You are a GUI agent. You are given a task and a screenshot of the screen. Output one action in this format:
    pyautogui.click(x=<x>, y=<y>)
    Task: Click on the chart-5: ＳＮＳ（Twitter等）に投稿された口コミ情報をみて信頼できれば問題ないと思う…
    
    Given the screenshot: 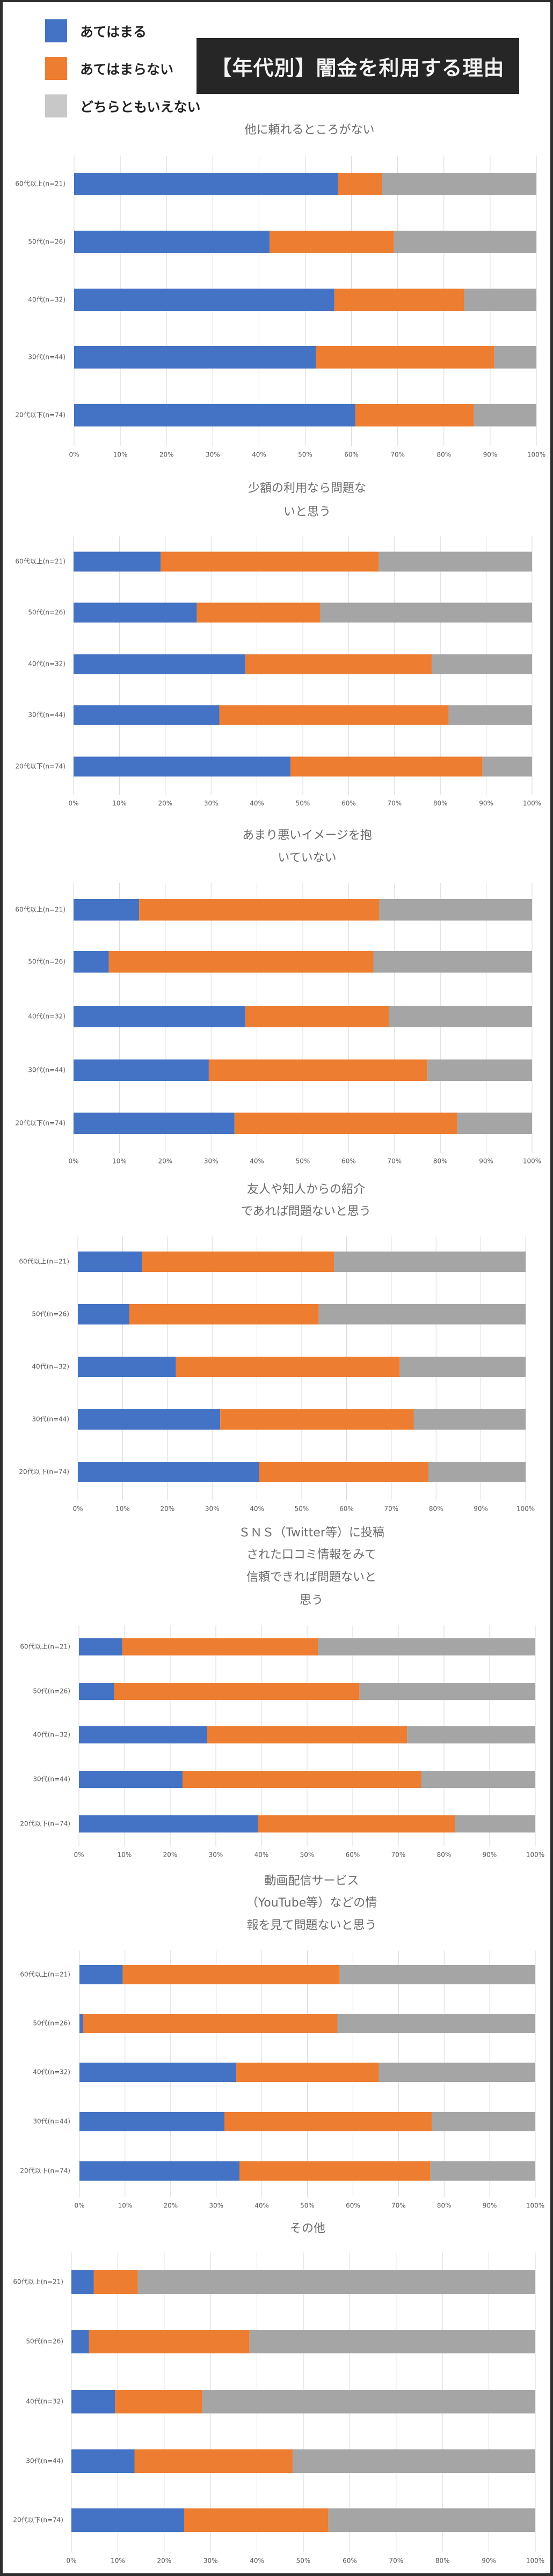 What is the action you would take?
    pyautogui.click(x=282, y=1692)
    